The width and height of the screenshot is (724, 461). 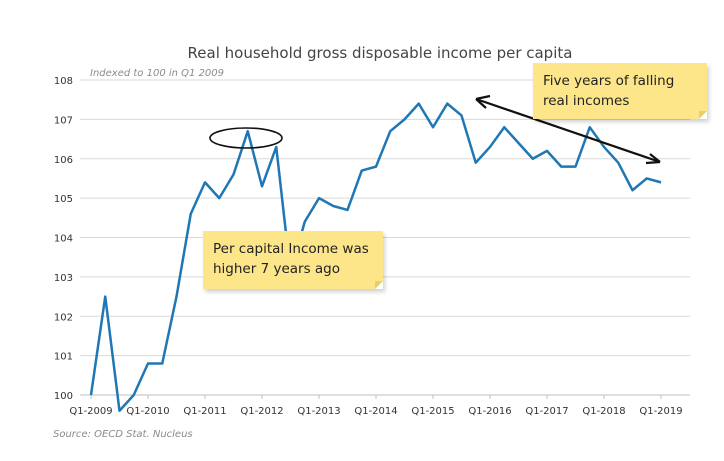 I want to click on x-tick-label: Q1-2014, so click(x=375, y=411).